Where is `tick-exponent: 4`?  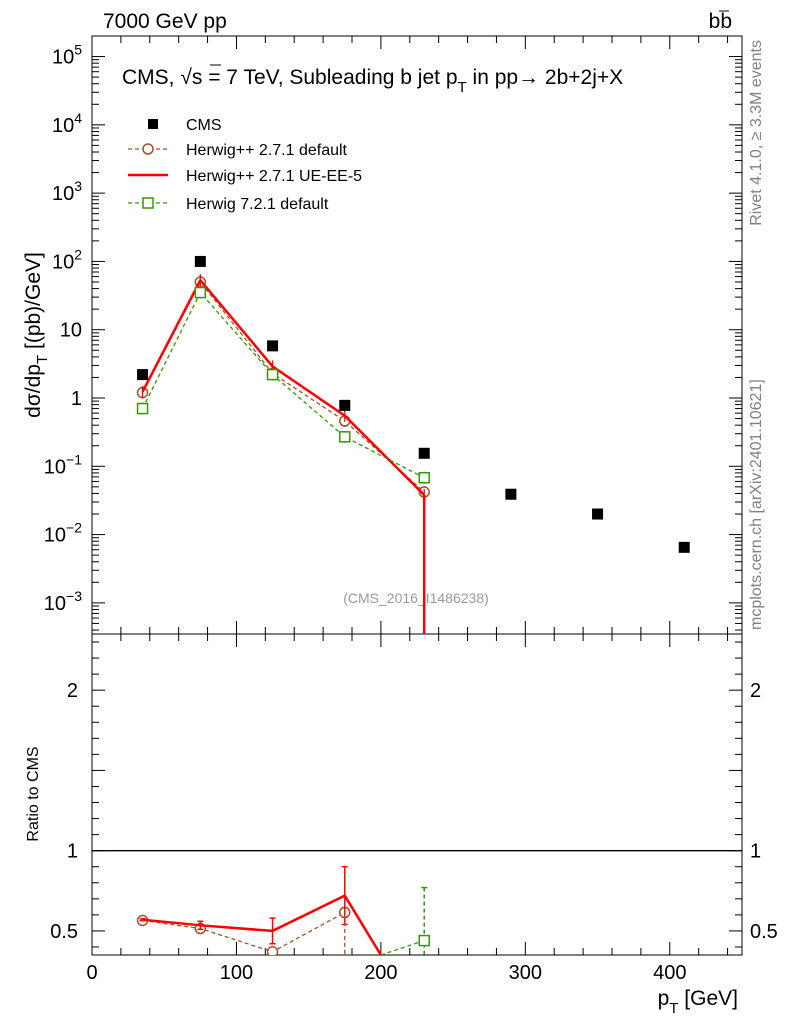 tick-exponent: 4 is located at coordinates (78, 118).